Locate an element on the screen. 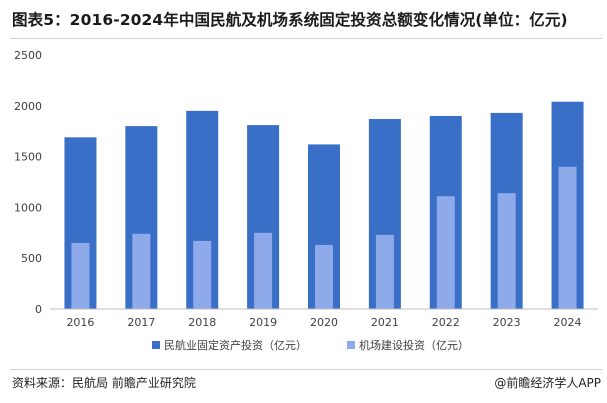 The width and height of the screenshot is (607, 403). y-tick-label: 2000 is located at coordinates (28, 106).